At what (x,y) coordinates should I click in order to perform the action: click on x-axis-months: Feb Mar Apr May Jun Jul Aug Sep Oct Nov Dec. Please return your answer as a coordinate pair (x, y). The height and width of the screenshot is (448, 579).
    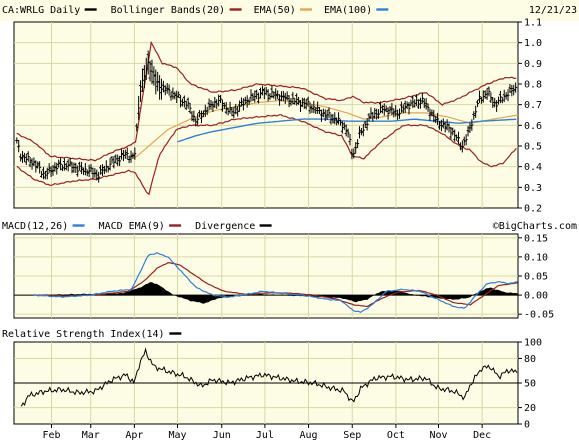
    Looking at the image, I should click on (266, 432).